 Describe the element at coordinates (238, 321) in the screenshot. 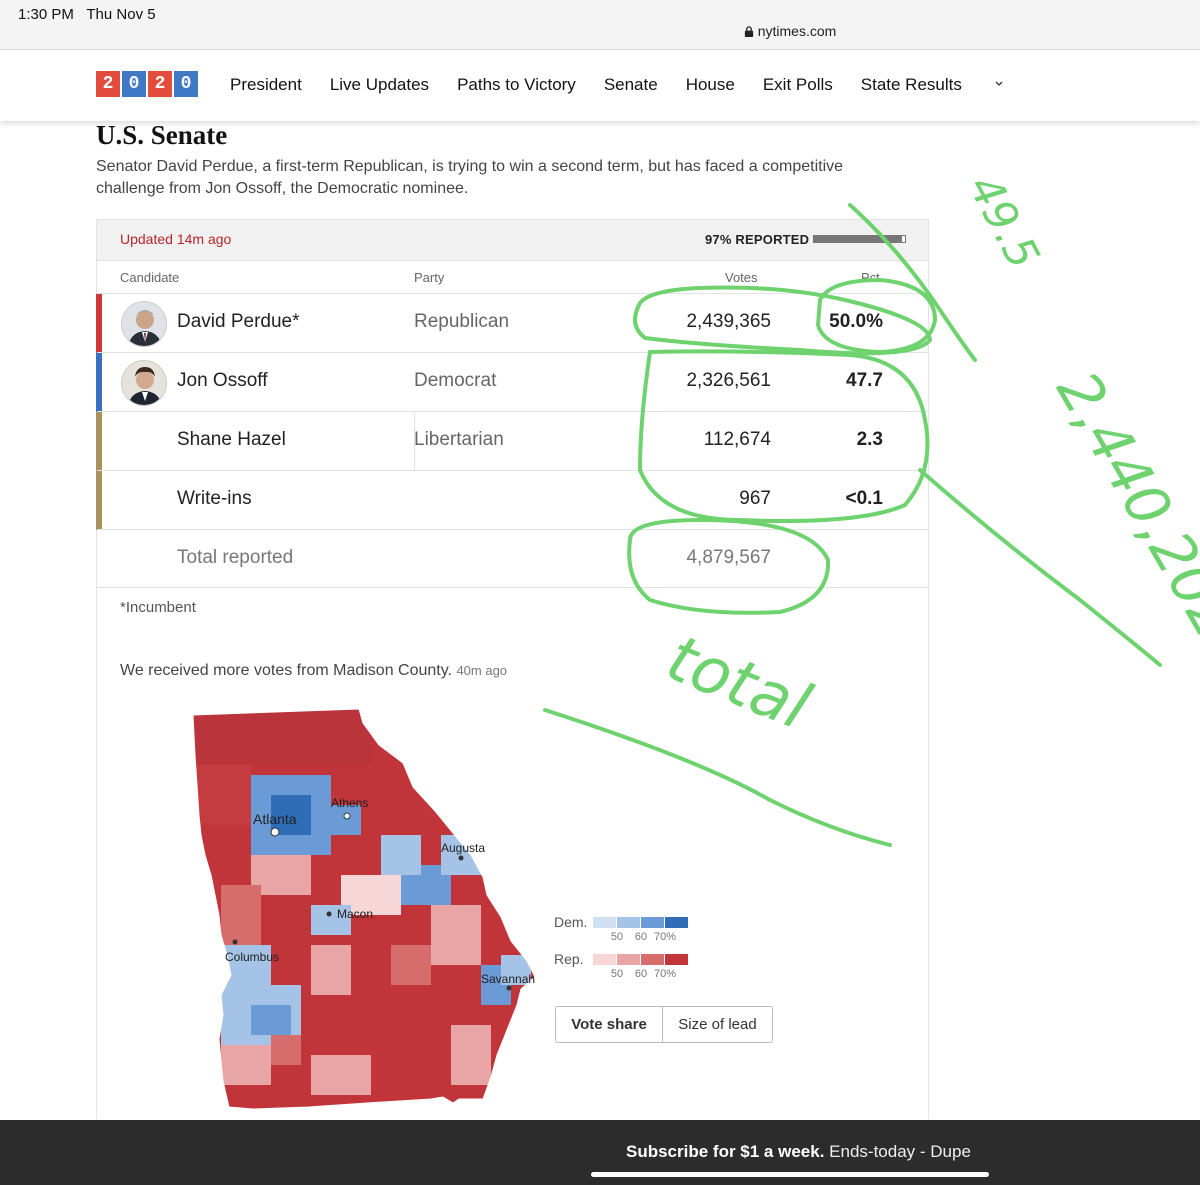

I see `candidate-name: David Perdue*` at that location.